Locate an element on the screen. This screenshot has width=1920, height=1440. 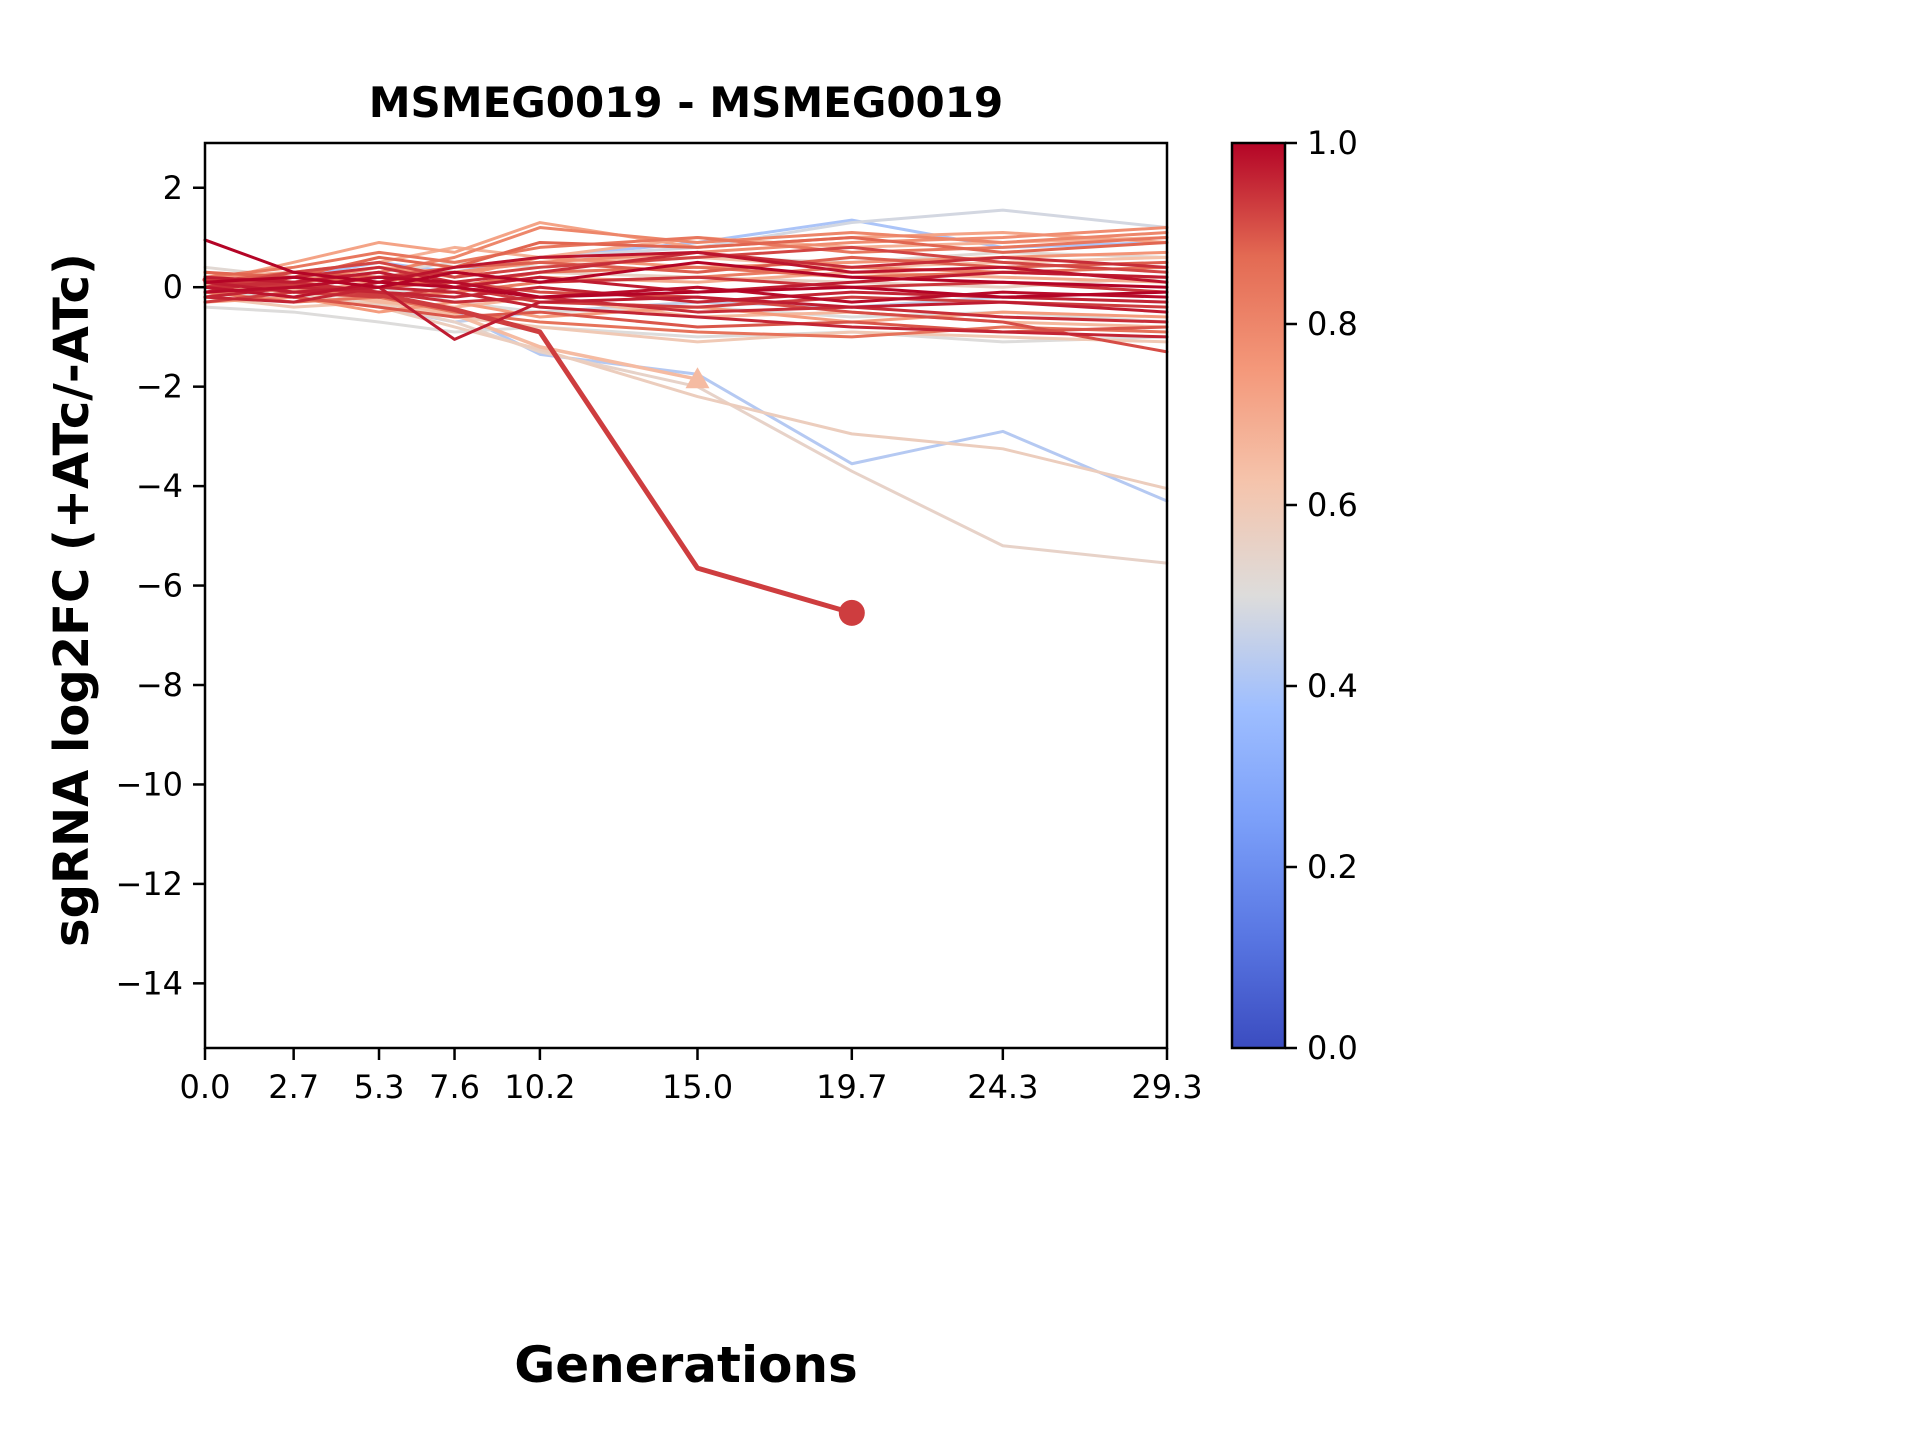
x-tick-label: 0.0 is located at coordinates (205, 1087).